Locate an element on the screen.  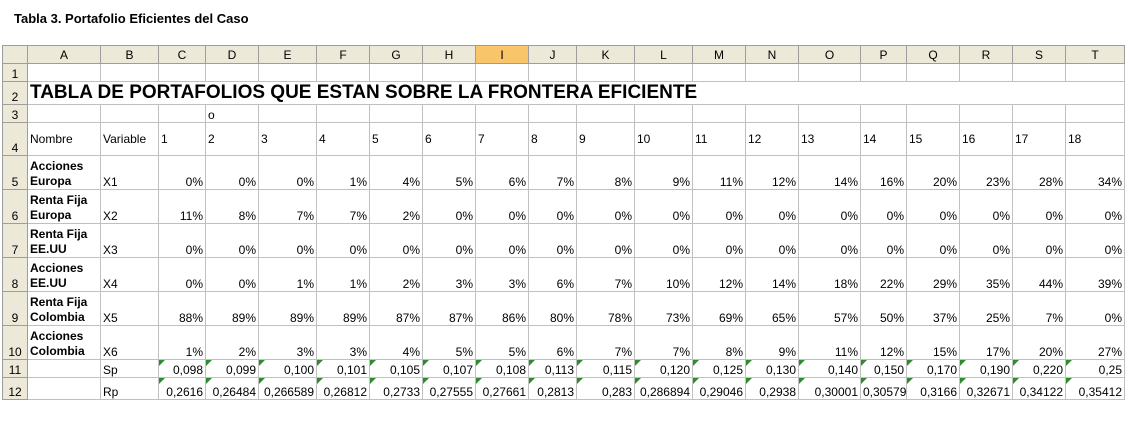
weight-cell: 2% is located at coordinates (396, 206).